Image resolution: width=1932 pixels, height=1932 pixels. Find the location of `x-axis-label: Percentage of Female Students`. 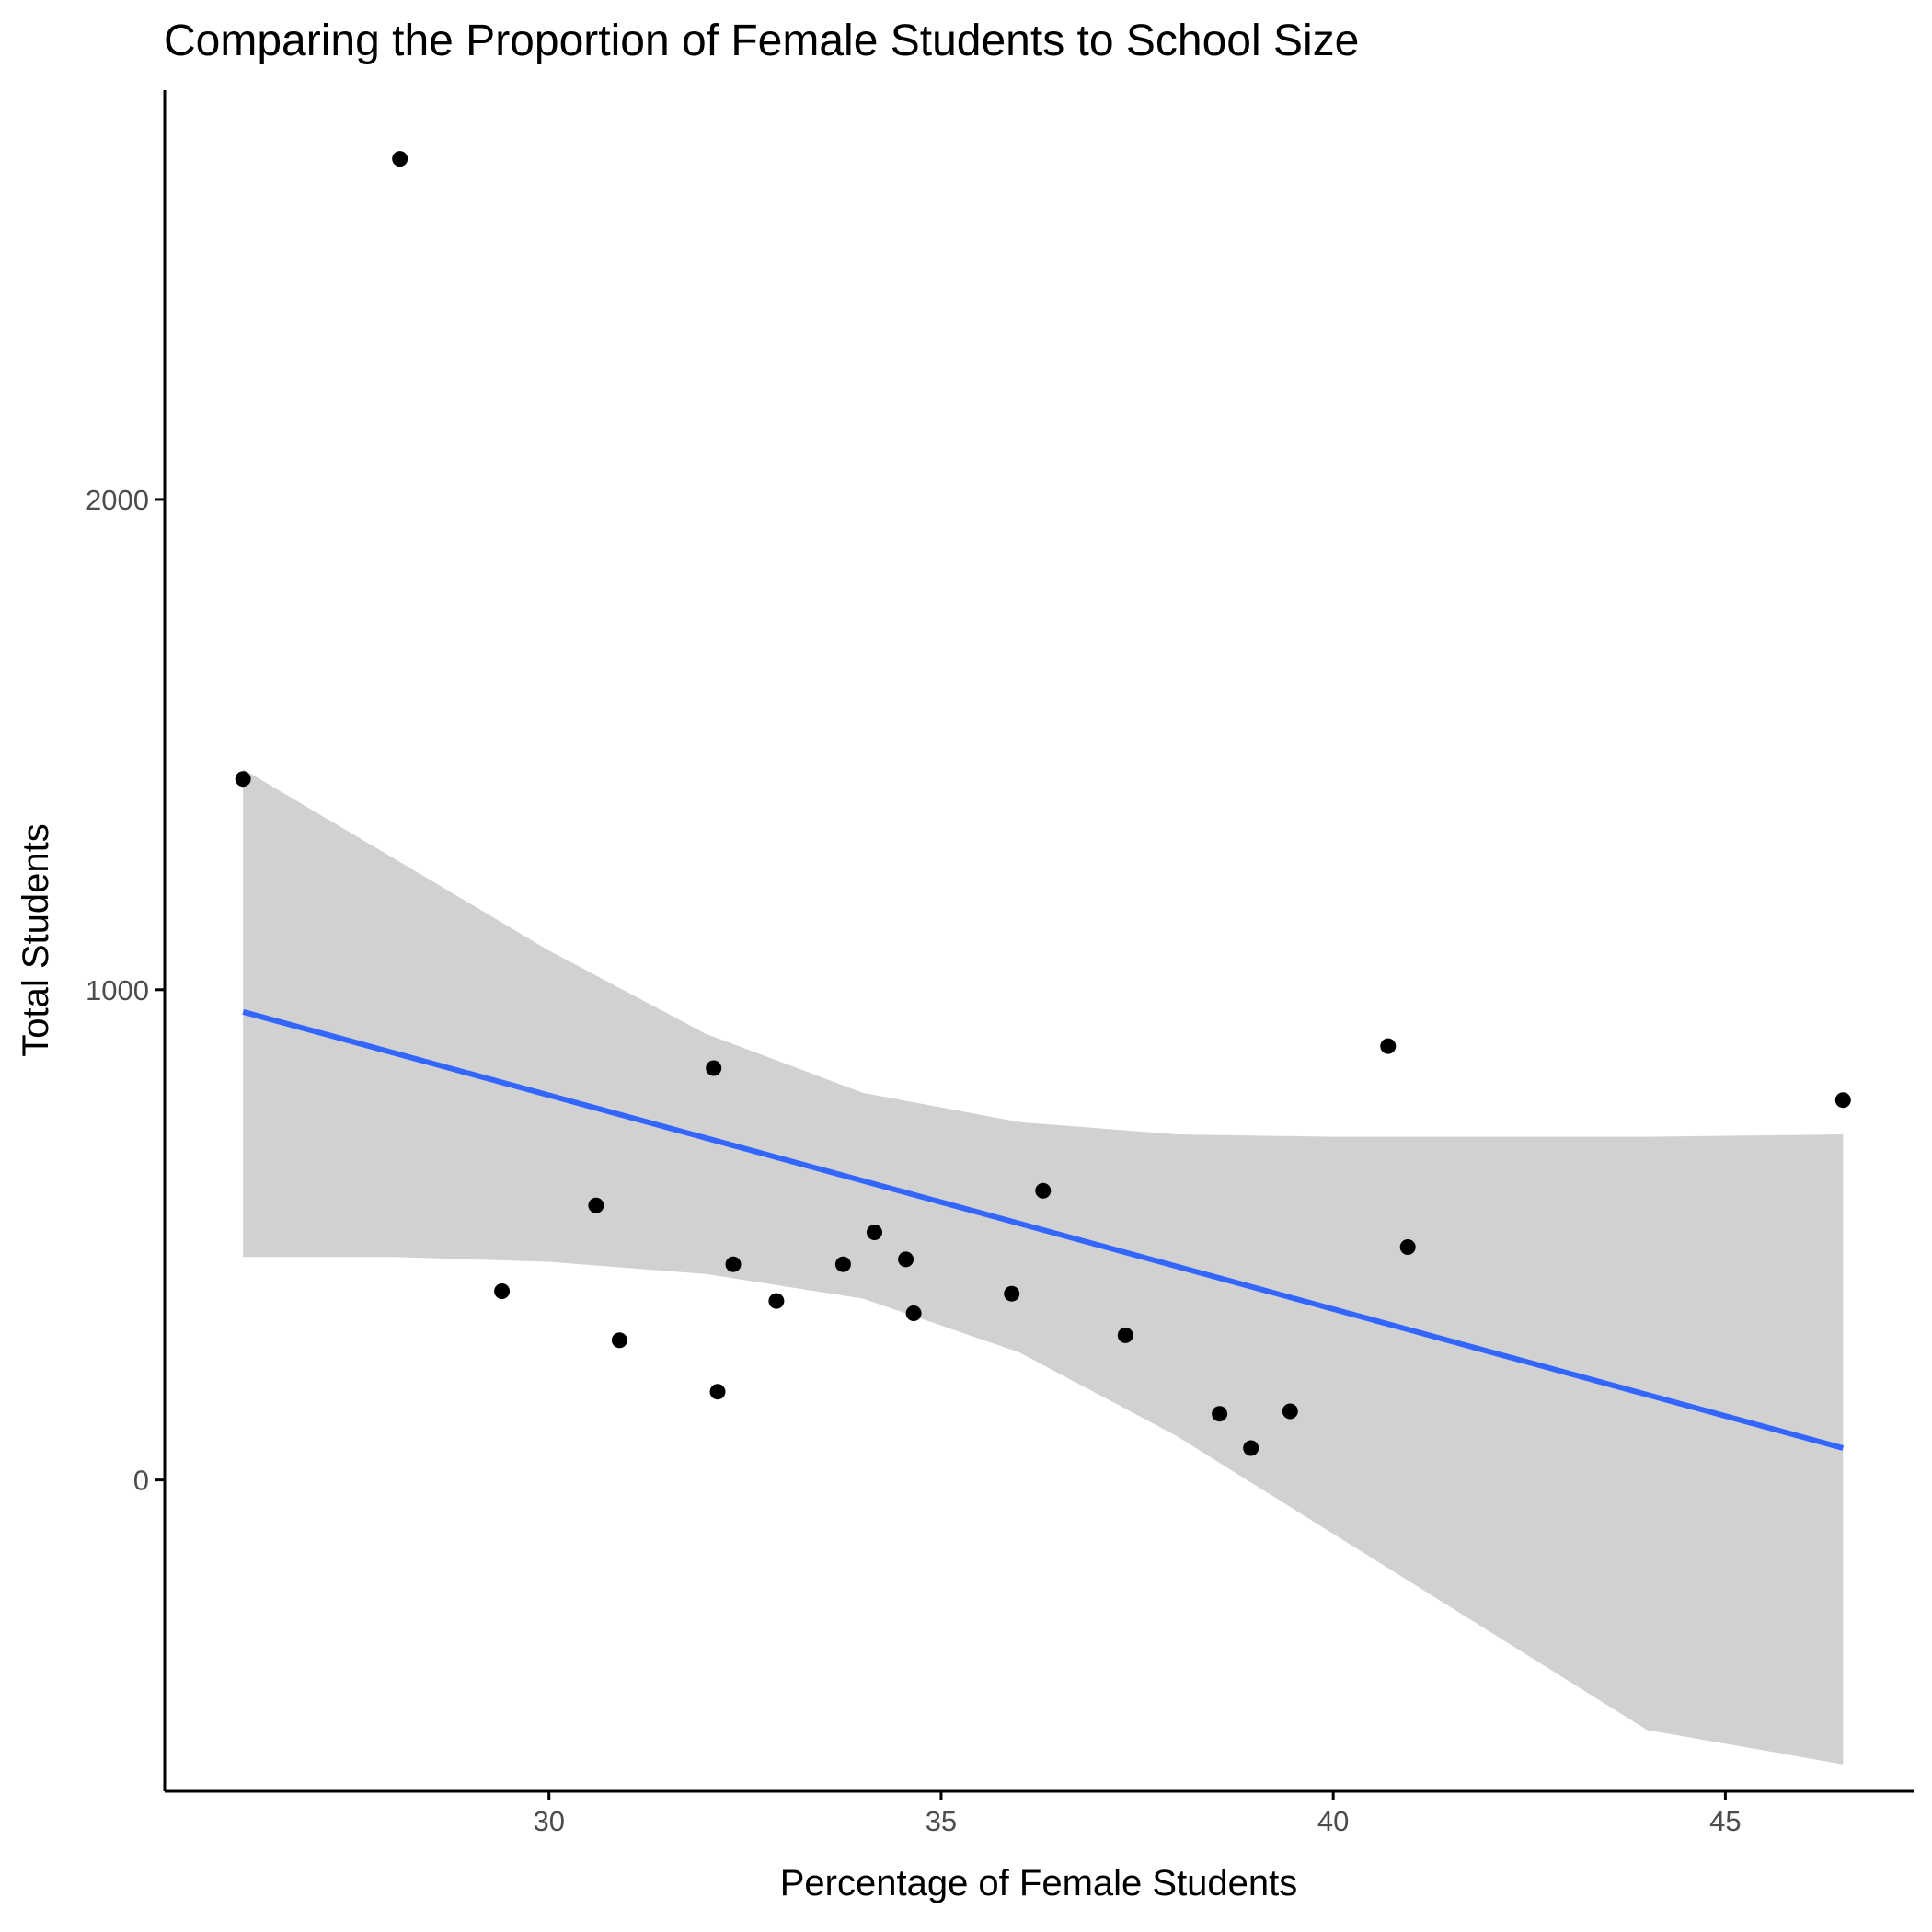

x-axis-label: Percentage of Female Students is located at coordinates (1039, 1883).